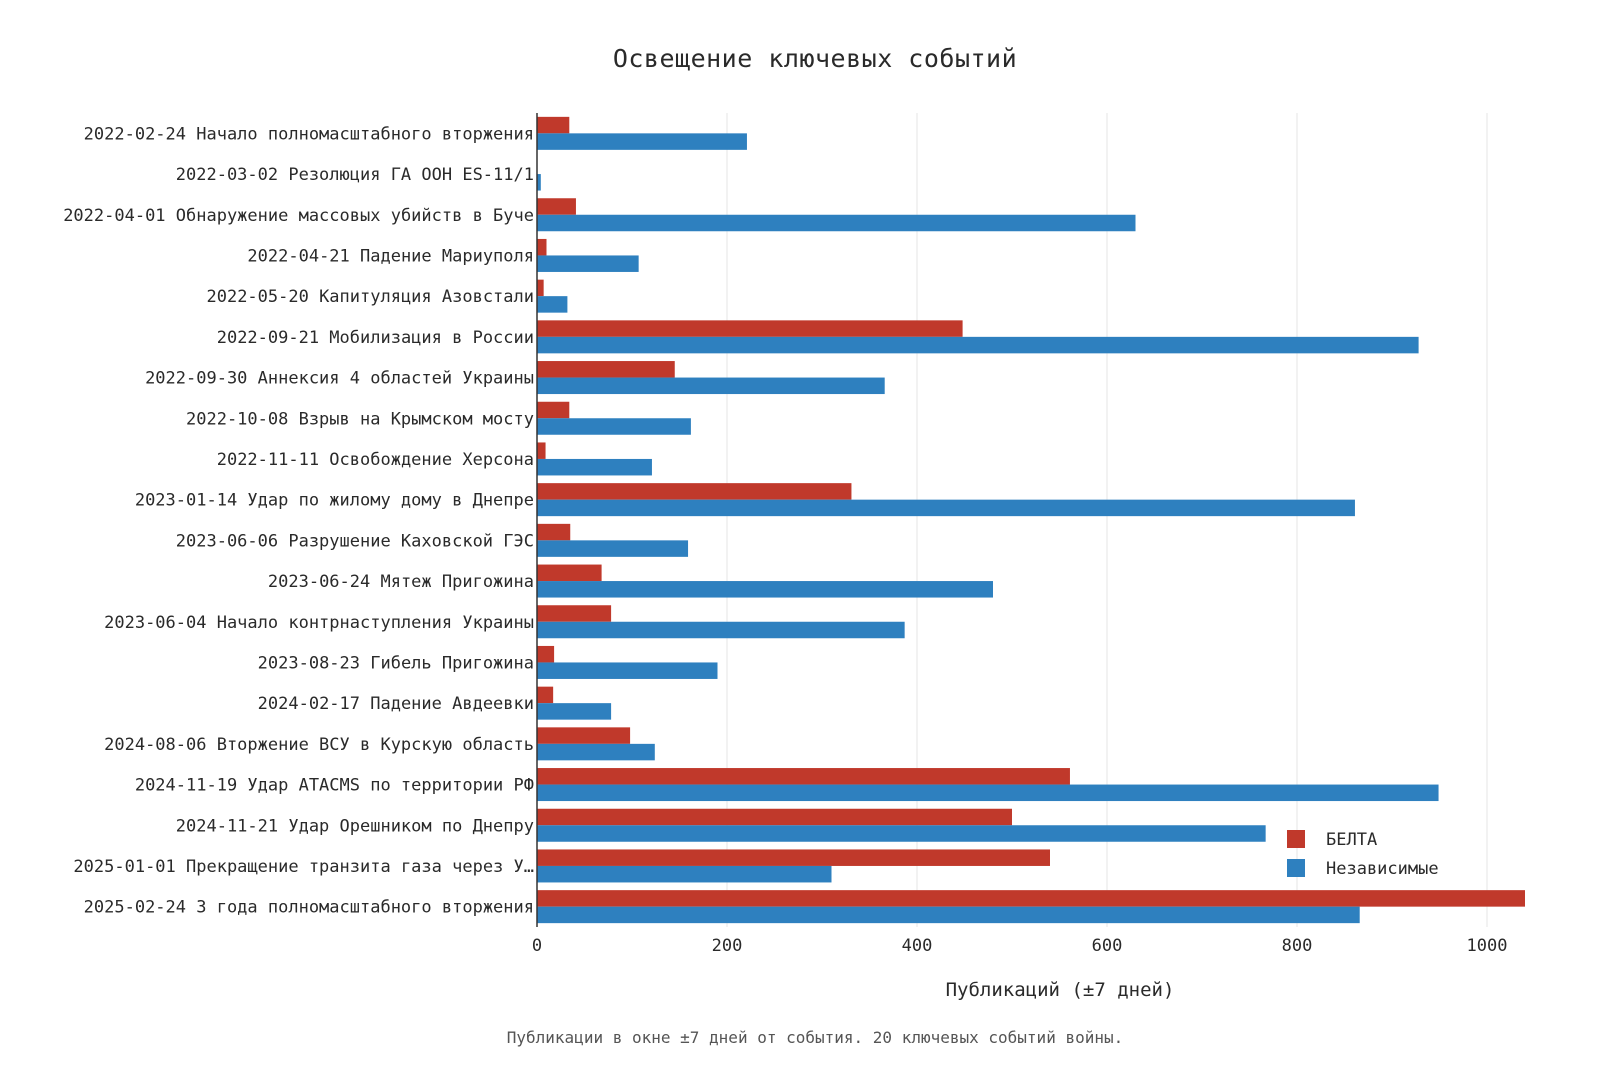  What do you see at coordinates (334, 786) in the screenshot?
I see `category-label: 2024-11-19 Удар ATACMS по территории РФ` at bounding box center [334, 786].